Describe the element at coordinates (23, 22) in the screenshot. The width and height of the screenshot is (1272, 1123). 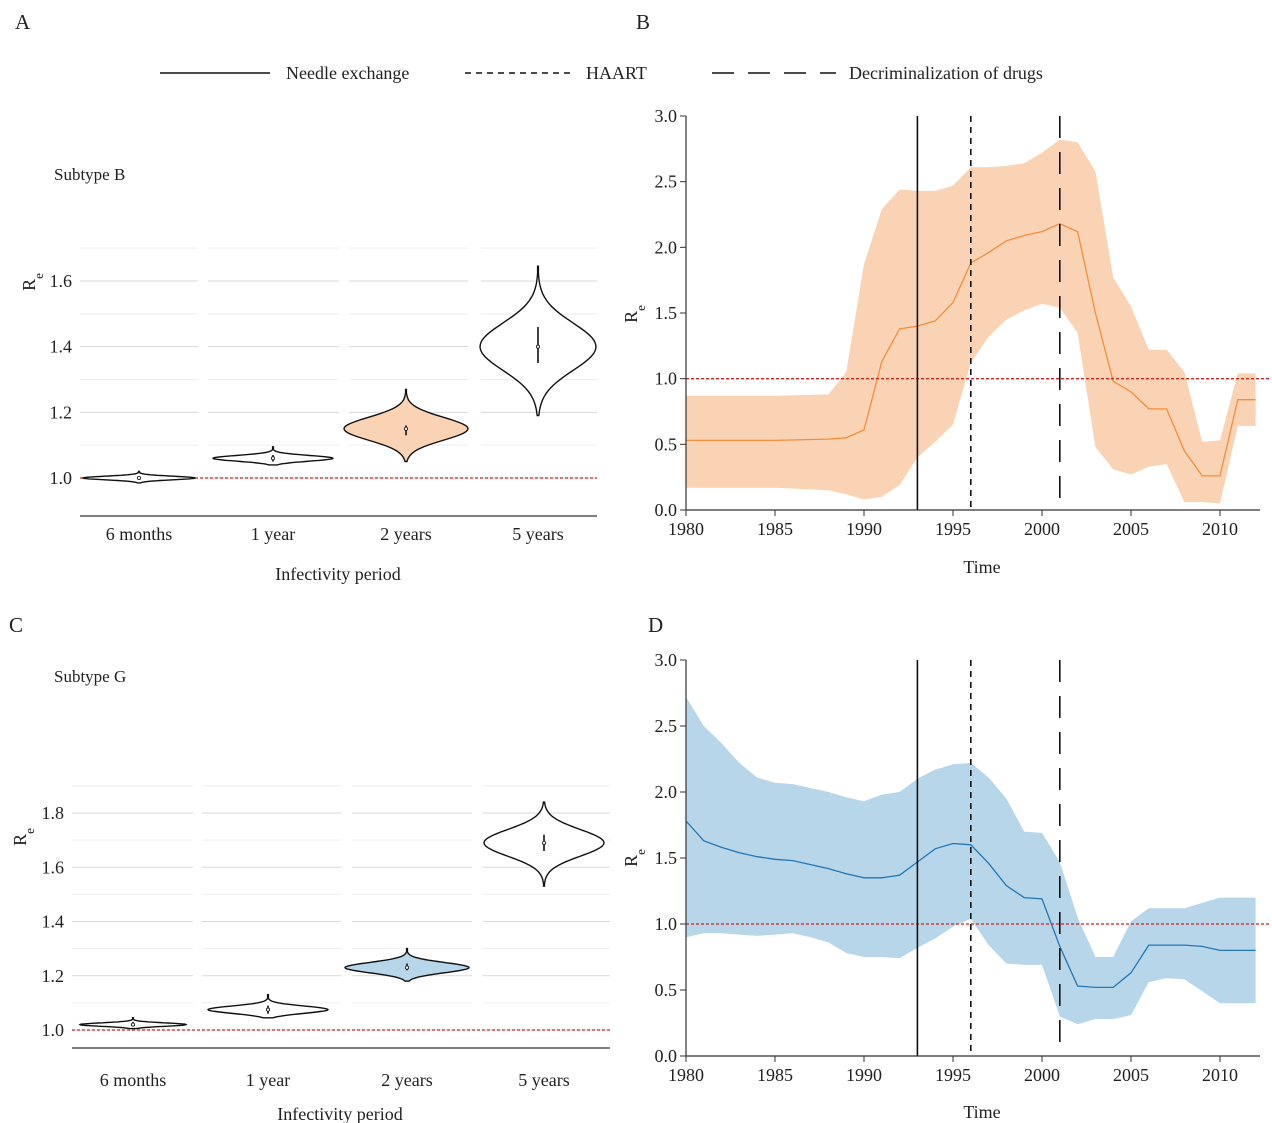
I see `panel-letter-a: A` at that location.